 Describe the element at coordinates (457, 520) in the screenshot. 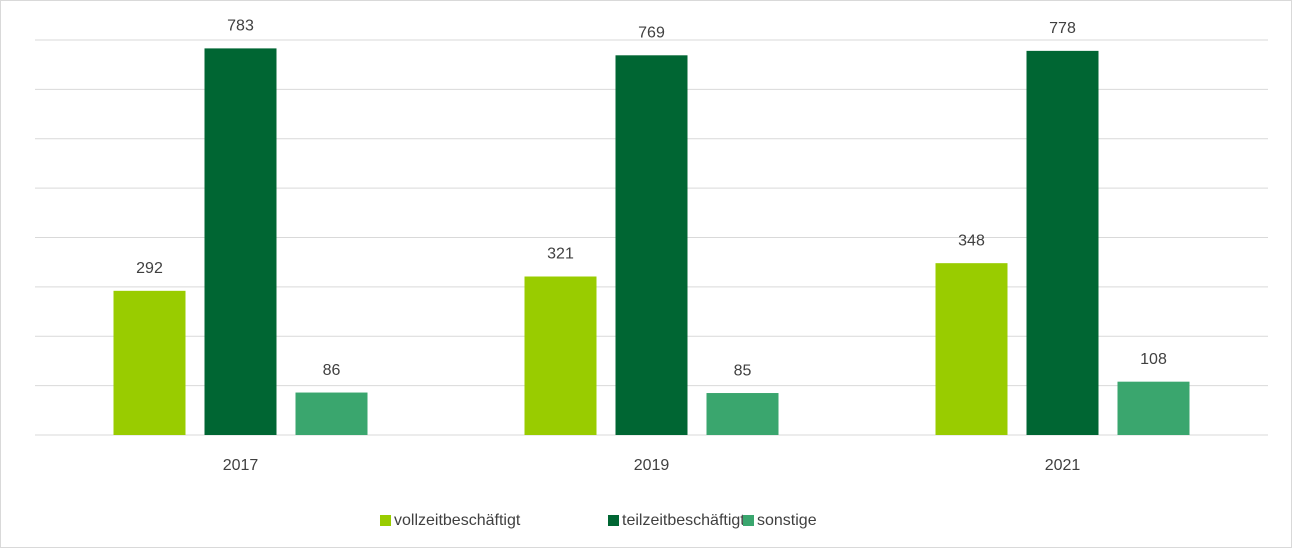

I see `legend-label: vollzeitbeschäftigt` at that location.